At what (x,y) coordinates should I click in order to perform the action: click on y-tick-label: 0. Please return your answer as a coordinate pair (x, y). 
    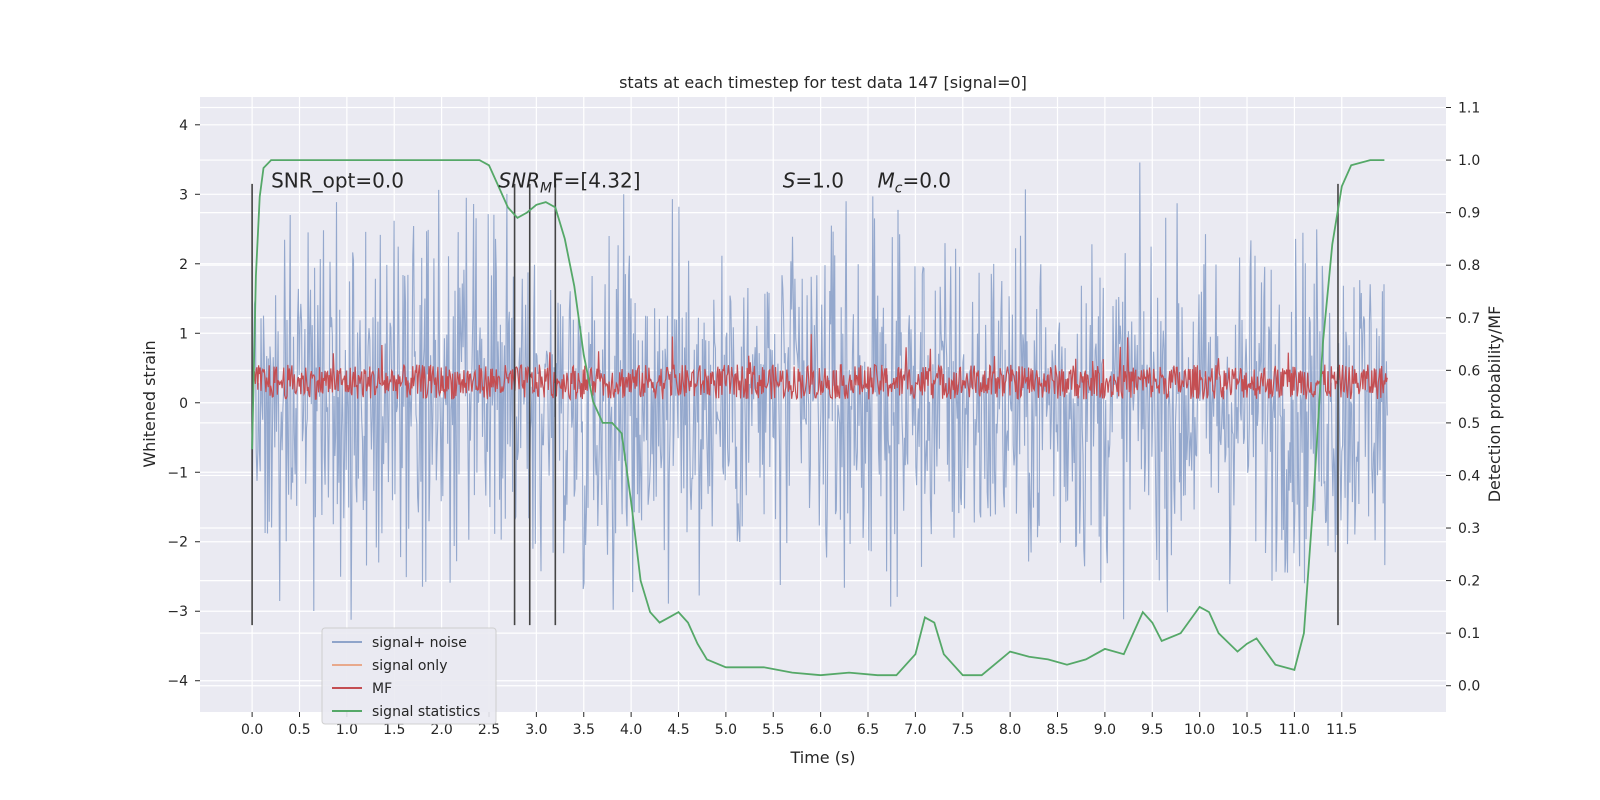
    Looking at the image, I should click on (183, 404).